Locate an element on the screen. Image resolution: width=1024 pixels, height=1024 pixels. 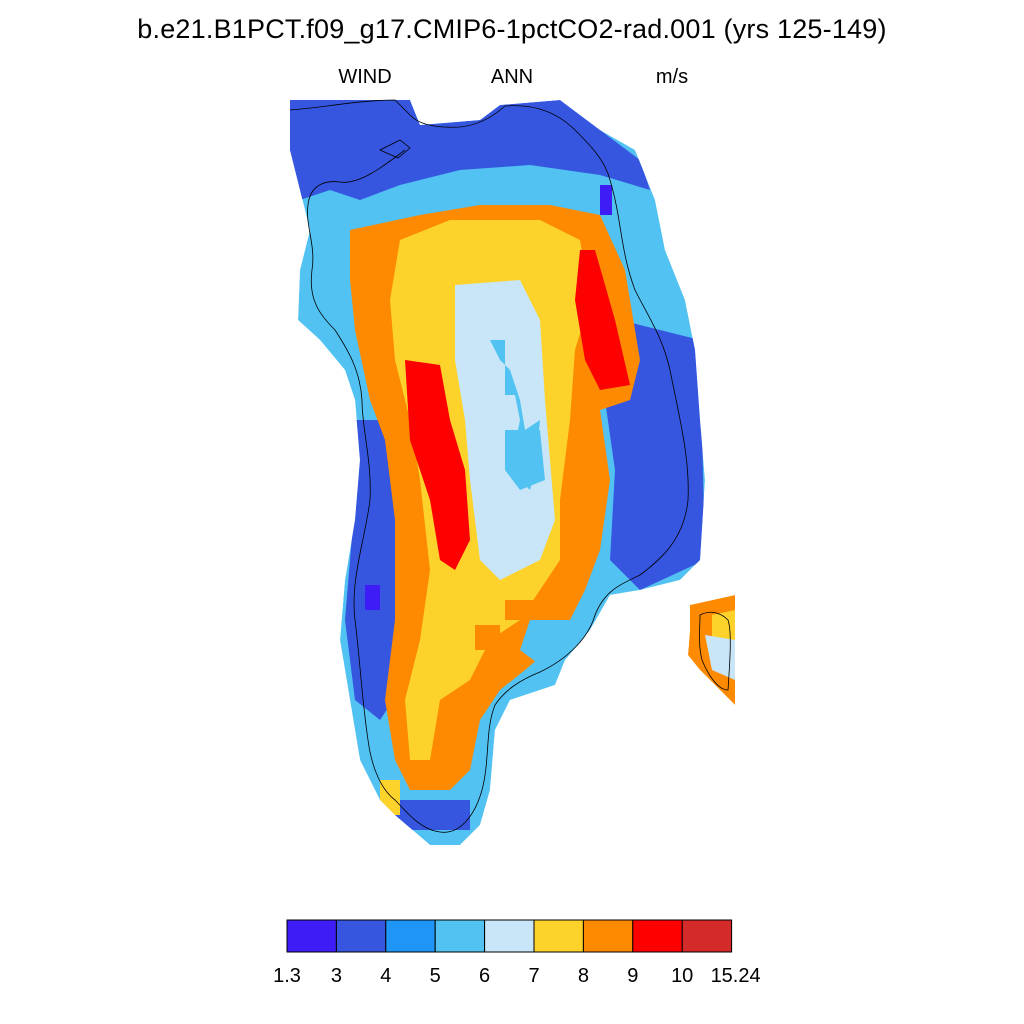
colorbar-tick-label: 1.3 is located at coordinates (287, 976).